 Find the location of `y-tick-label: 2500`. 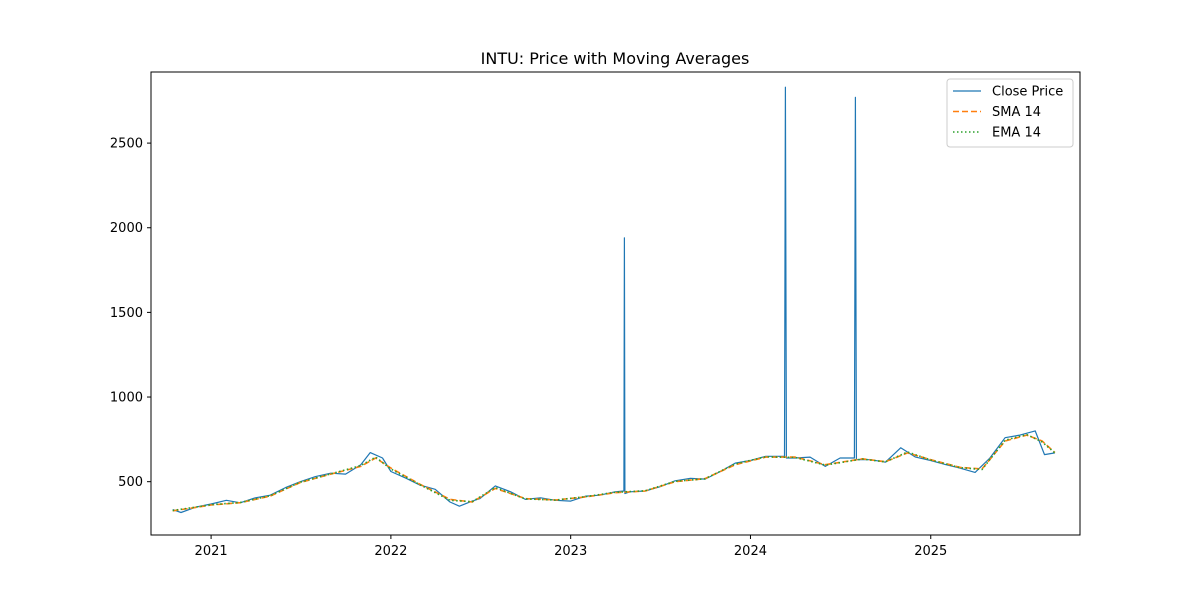

y-tick-label: 2500 is located at coordinates (126, 144).